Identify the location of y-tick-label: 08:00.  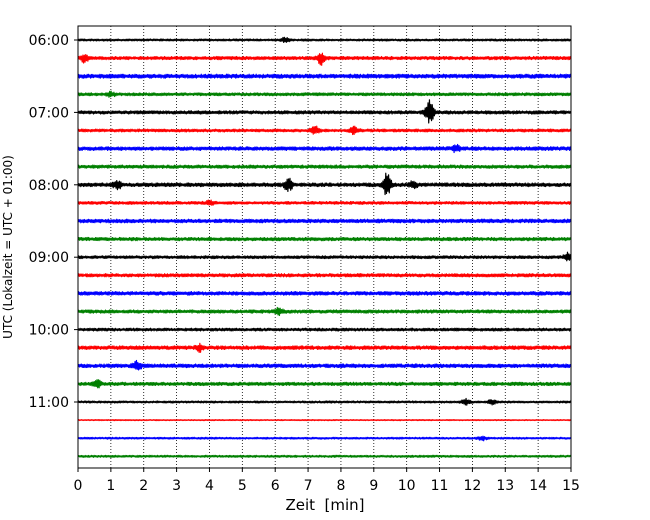
(49, 186).